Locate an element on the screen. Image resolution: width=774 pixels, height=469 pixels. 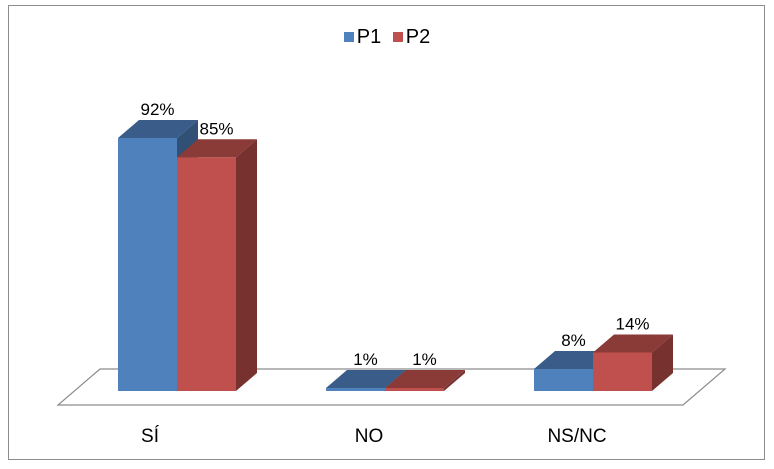
legend-item-p2: P2 is located at coordinates (411, 37).